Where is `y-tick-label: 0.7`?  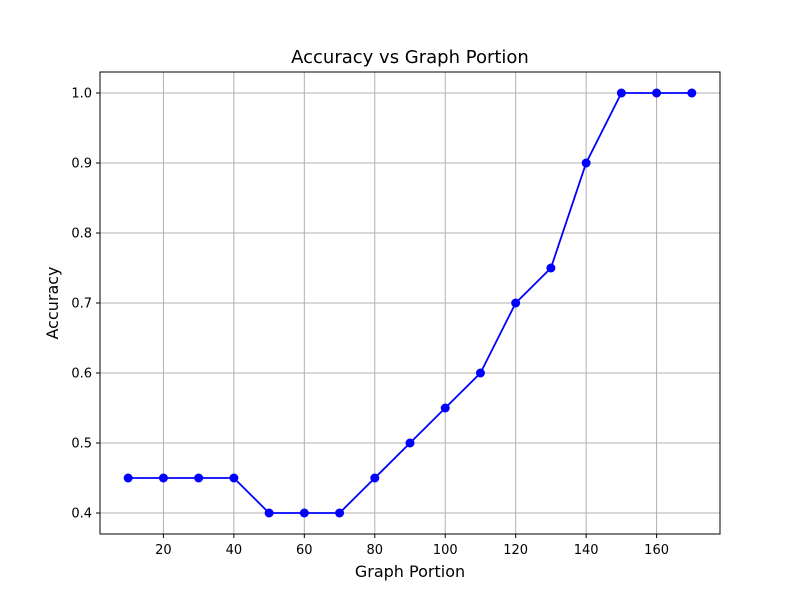
y-tick-label: 0.7 is located at coordinates (81, 304).